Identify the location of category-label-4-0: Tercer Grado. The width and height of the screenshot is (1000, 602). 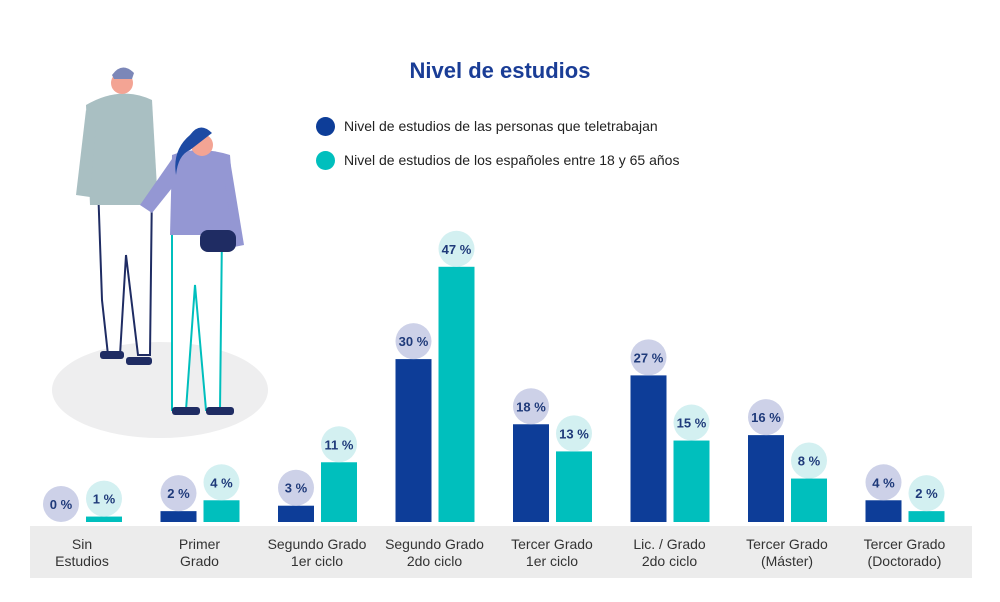
(552, 544).